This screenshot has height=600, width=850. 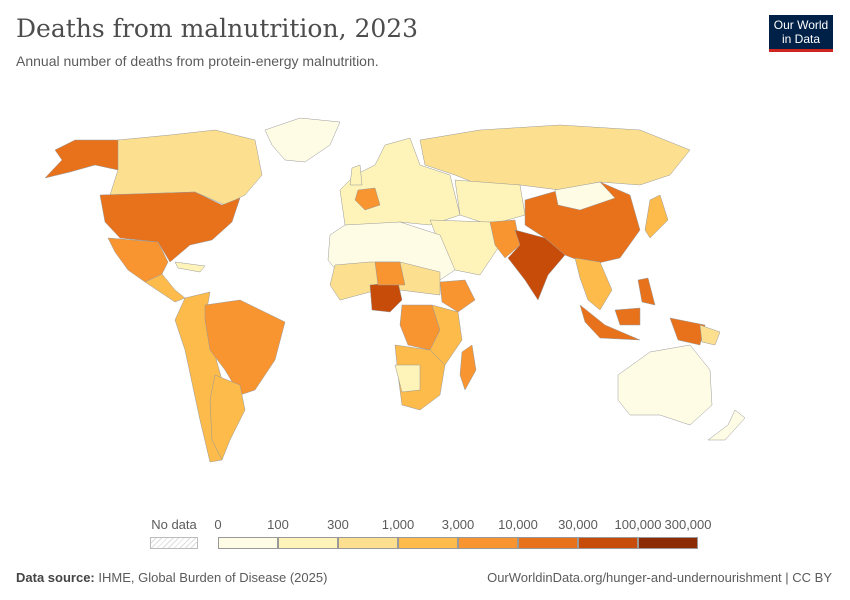 I want to click on region-usa, so click(x=170, y=227).